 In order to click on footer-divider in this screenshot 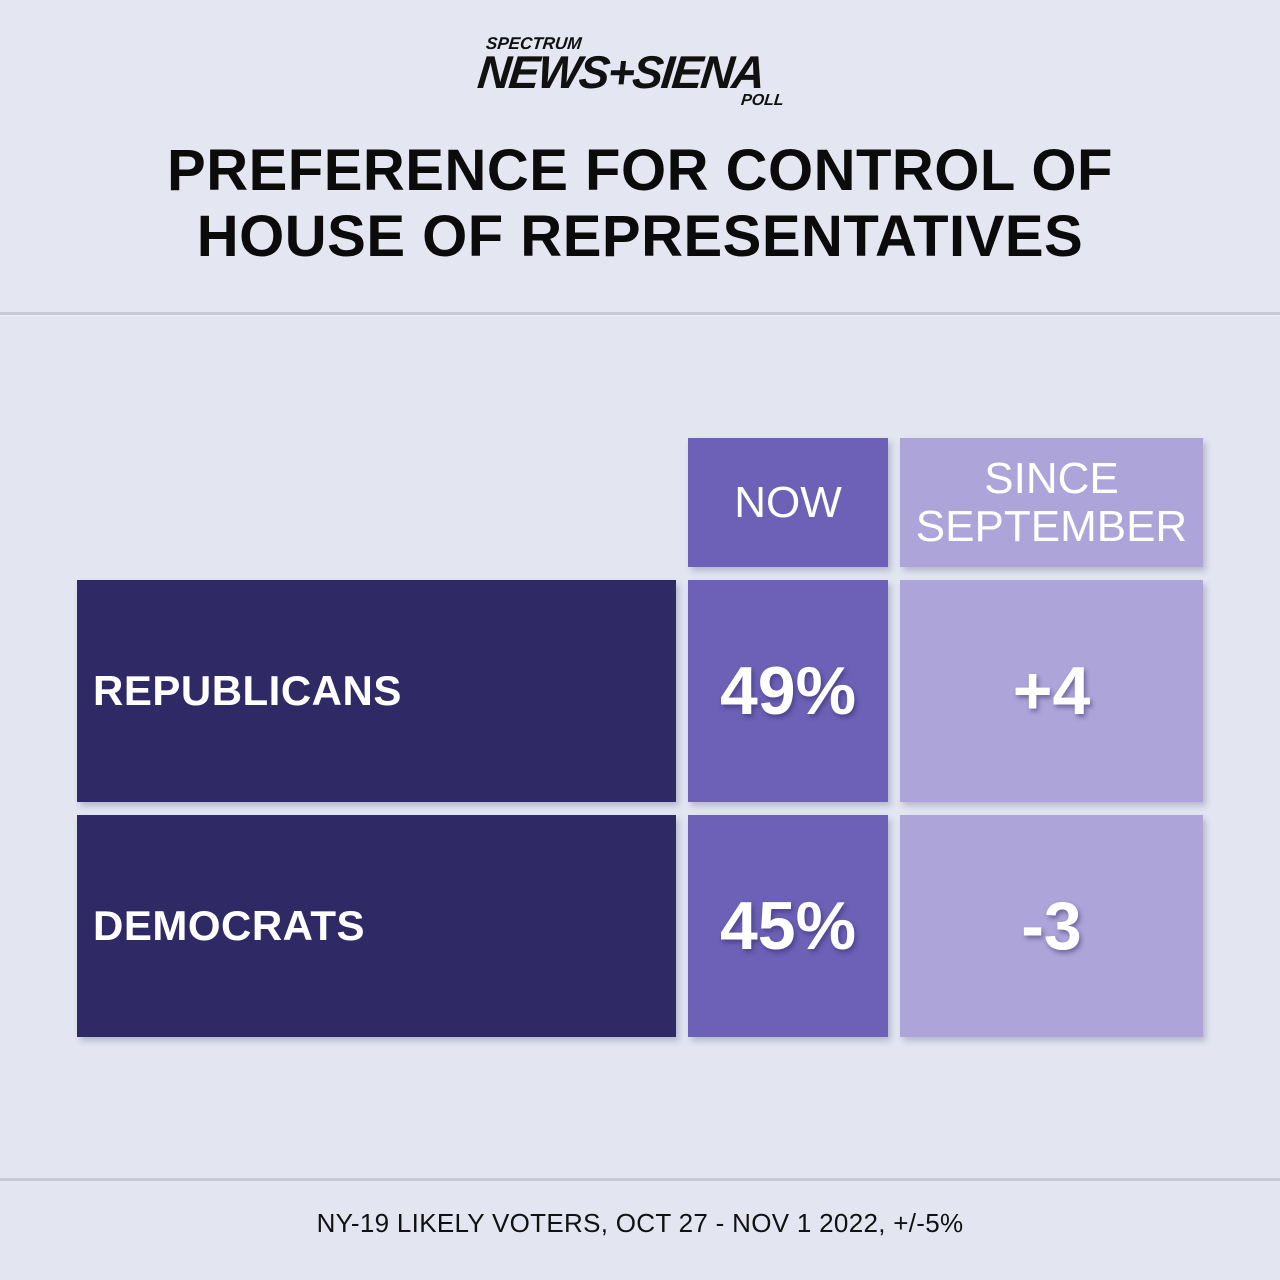, I will do `click(640, 1229)`.